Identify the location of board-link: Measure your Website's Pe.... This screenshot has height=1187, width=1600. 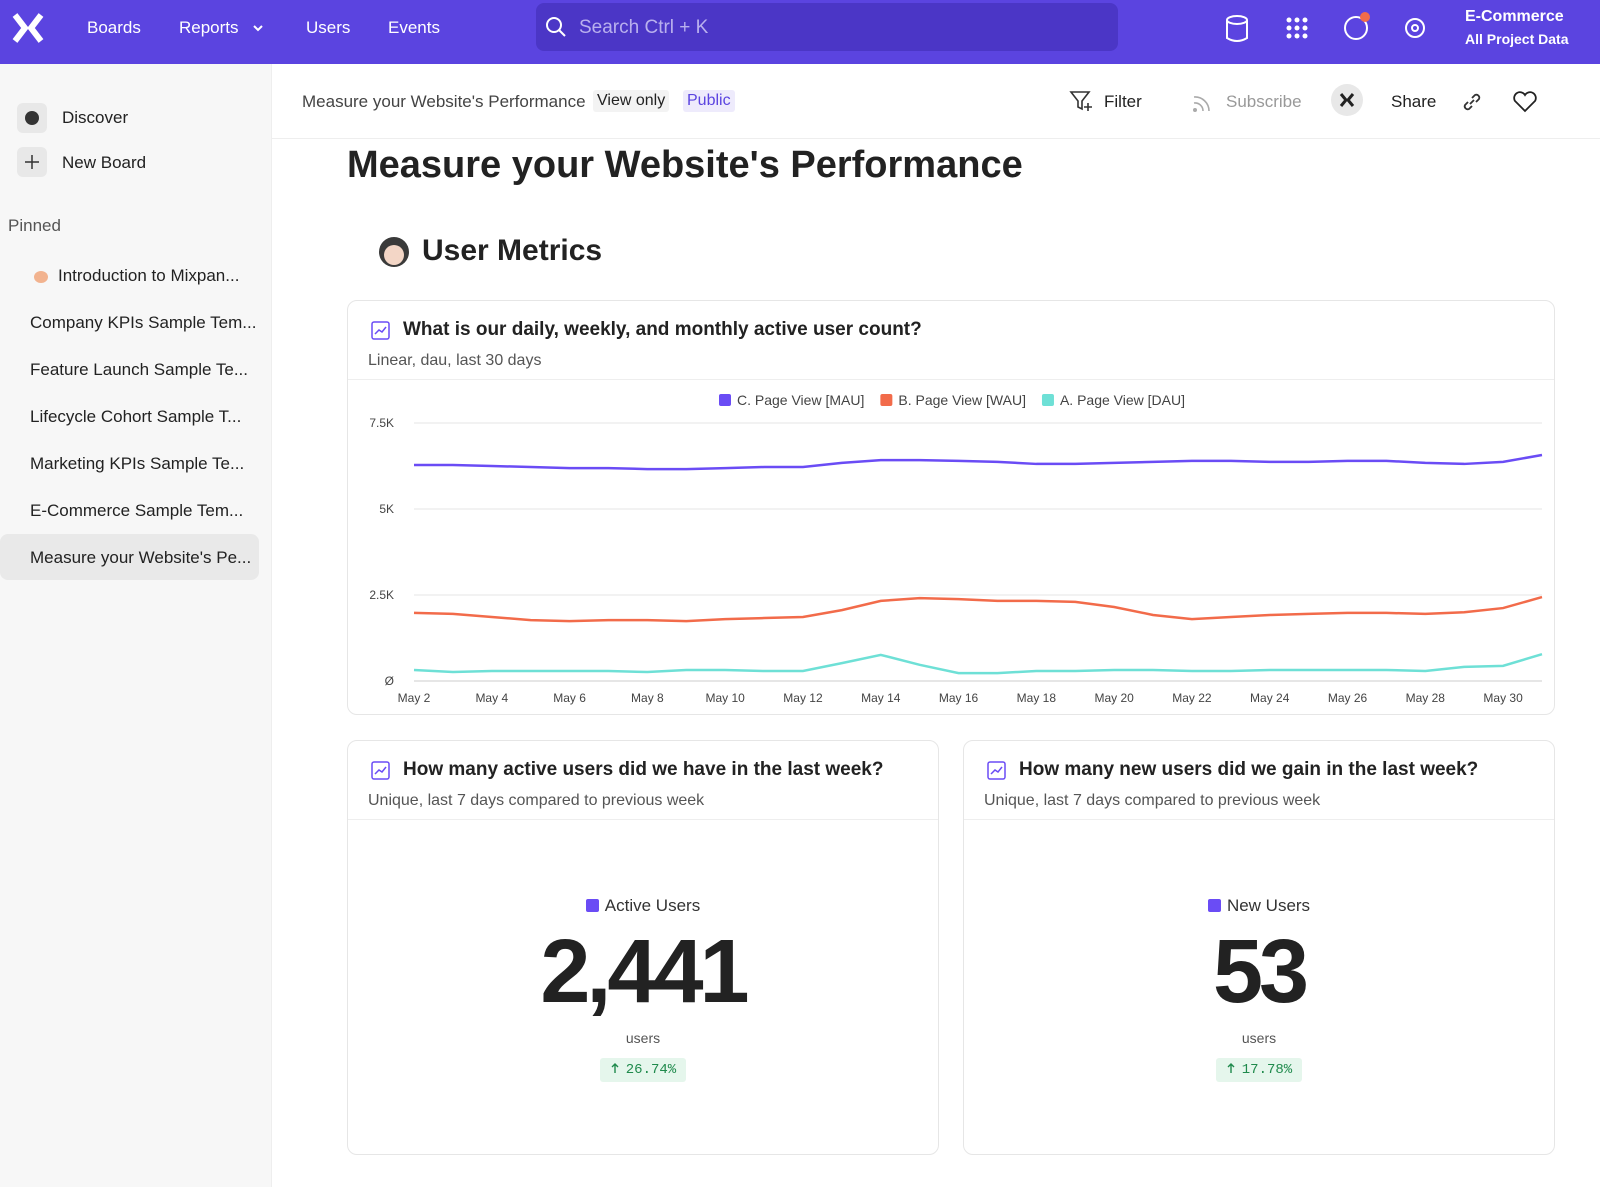
(141, 557).